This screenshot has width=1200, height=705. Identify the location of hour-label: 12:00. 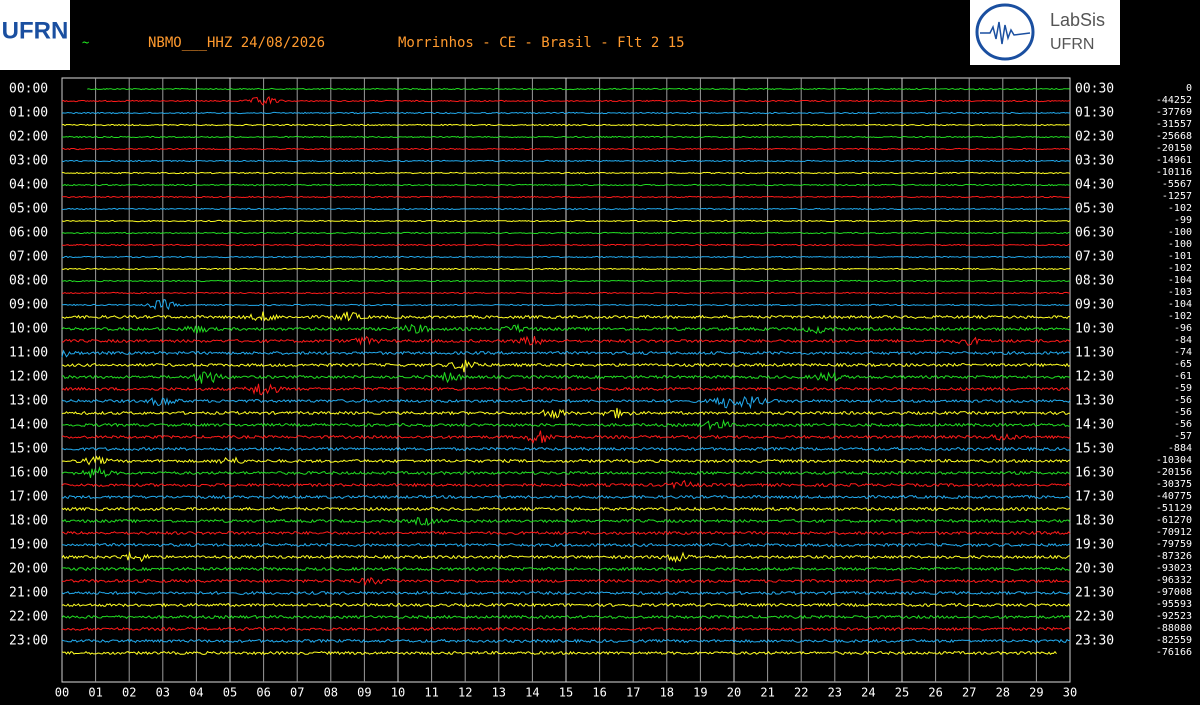
(28, 377).